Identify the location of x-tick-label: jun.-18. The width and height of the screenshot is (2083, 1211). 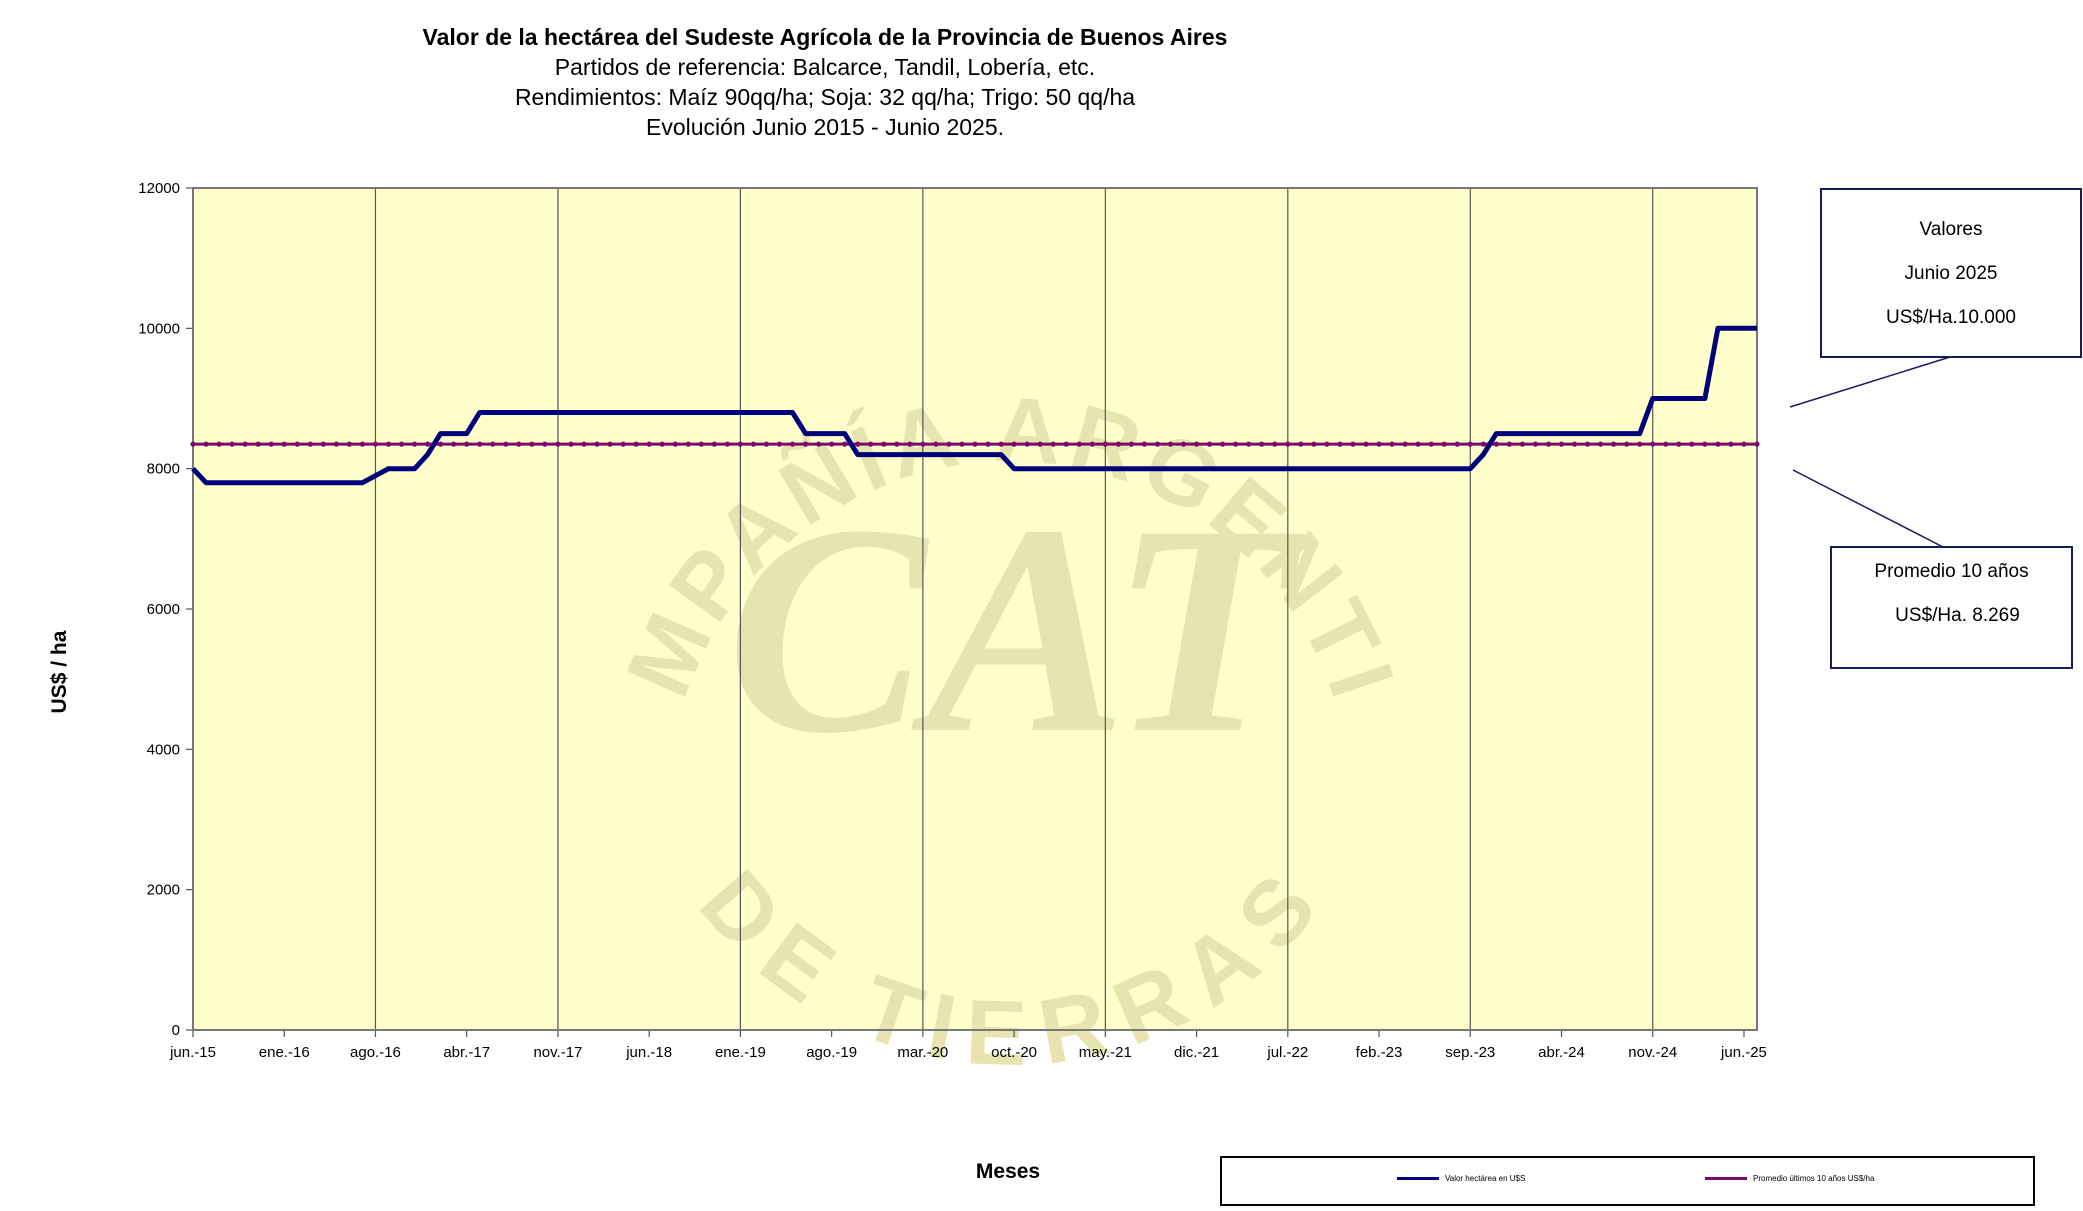
(648, 1052).